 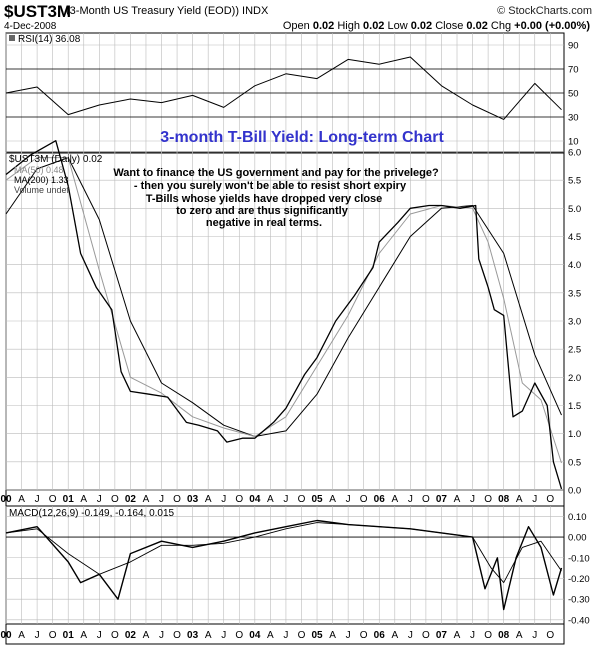 I want to click on time-tick-label-15: O, so click(x=239, y=499).